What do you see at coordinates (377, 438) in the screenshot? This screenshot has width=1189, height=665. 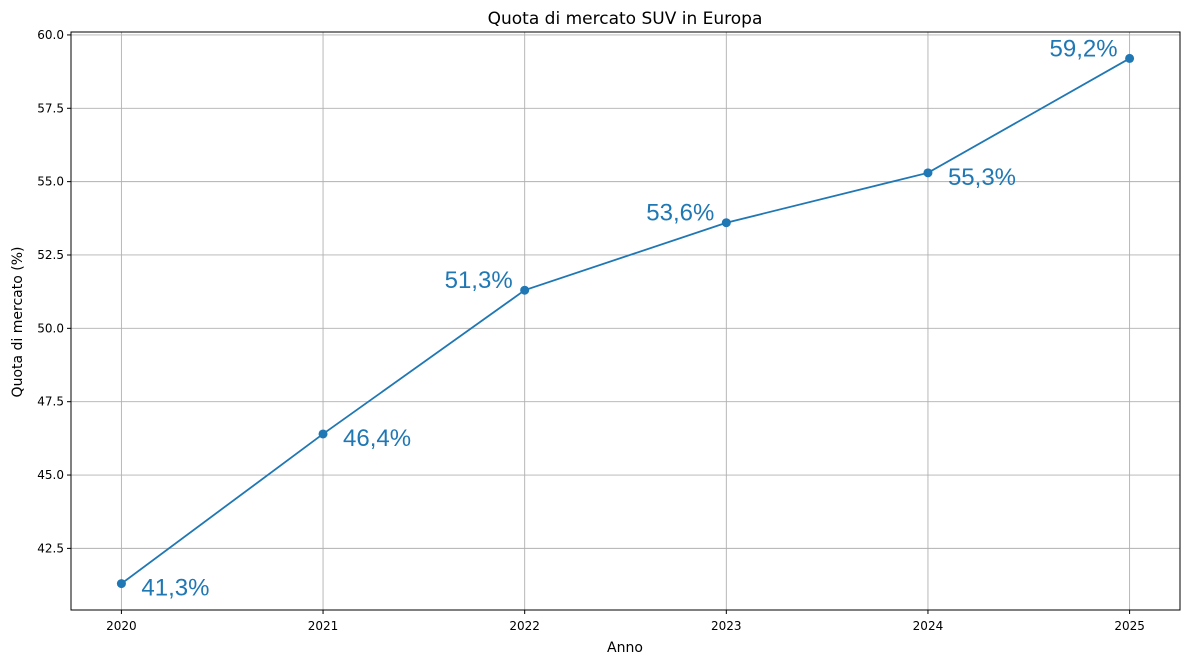 I see `data-label: 46,4%` at bounding box center [377, 438].